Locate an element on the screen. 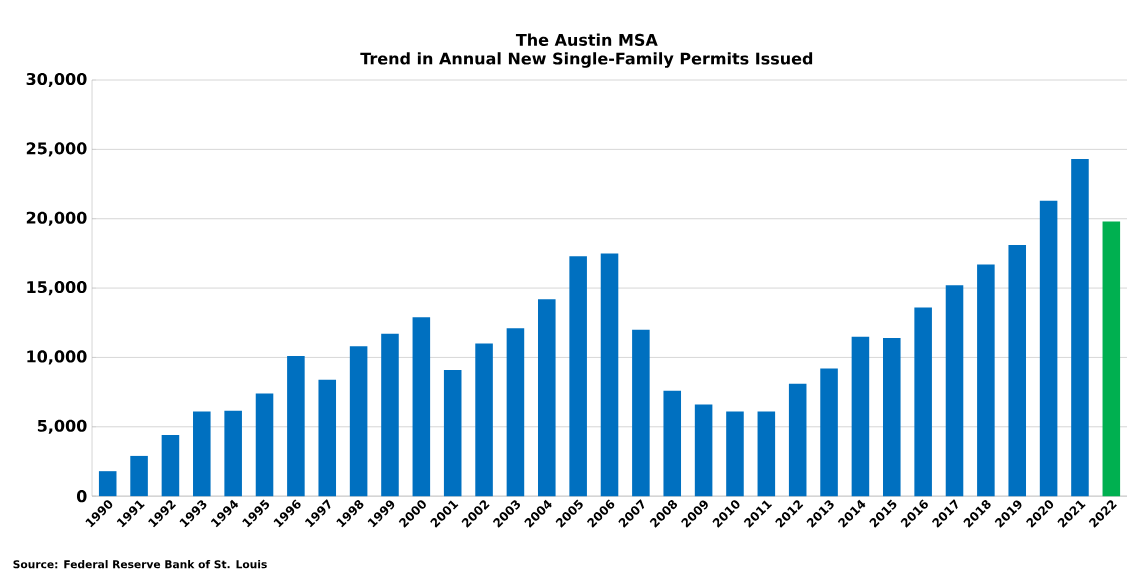  y-tick-label: 5,000 is located at coordinates (62, 427).